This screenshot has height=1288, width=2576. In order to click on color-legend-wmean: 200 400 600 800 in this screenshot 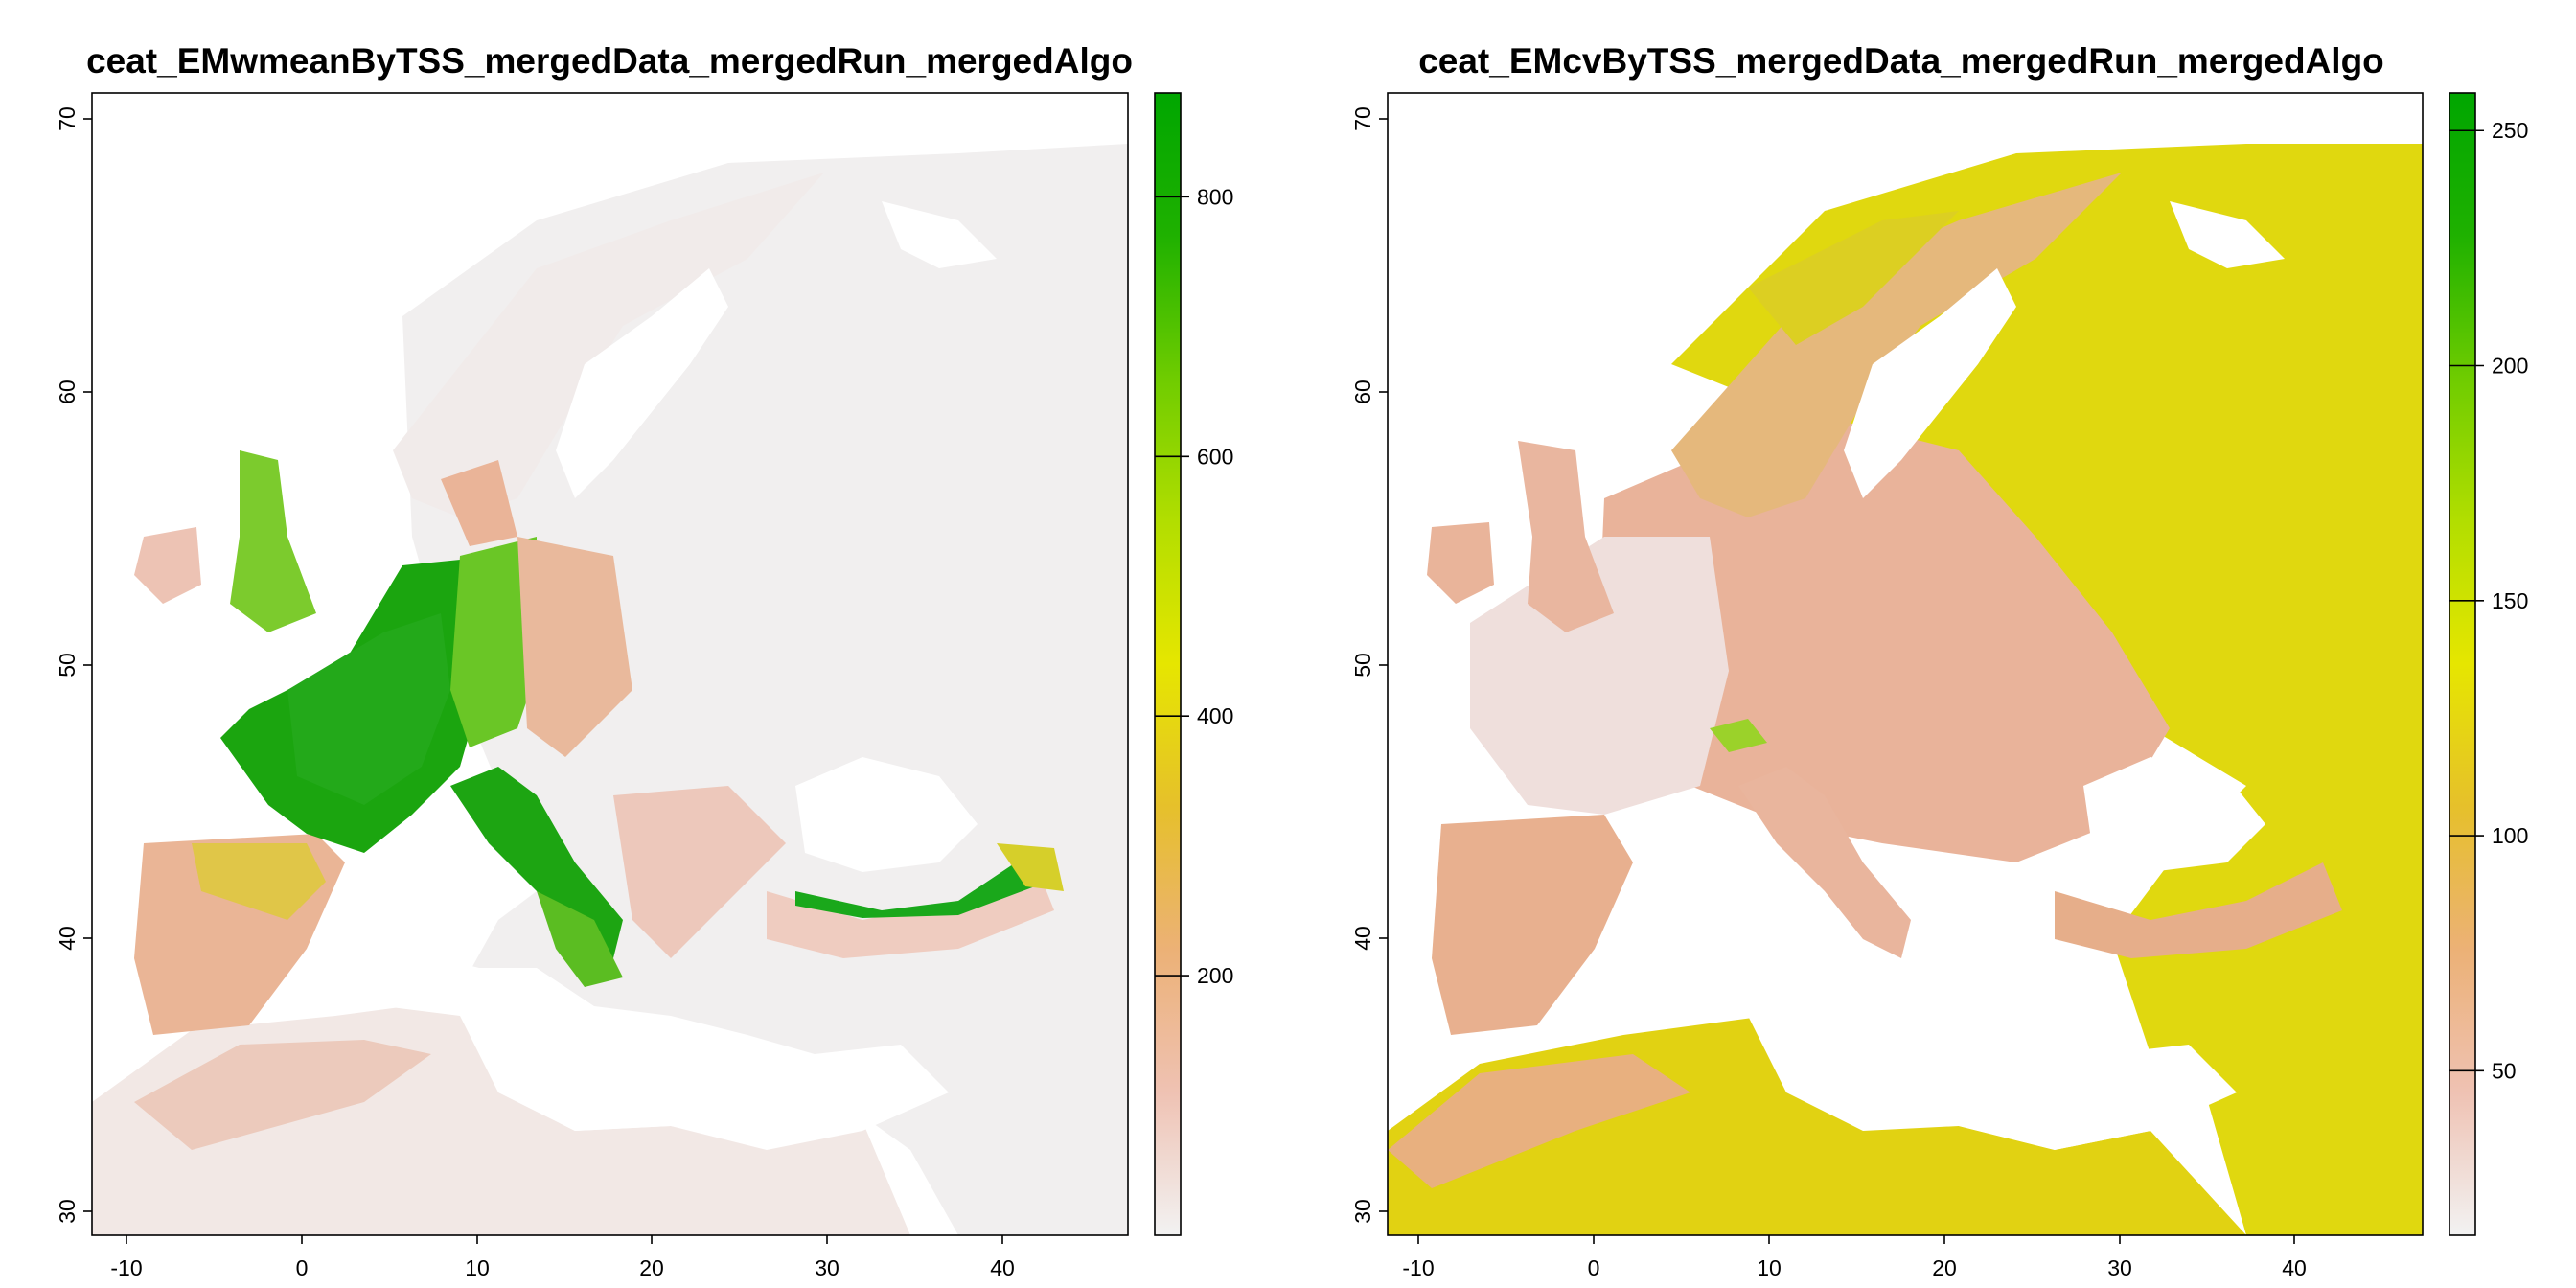, I will do `click(1193, 664)`.